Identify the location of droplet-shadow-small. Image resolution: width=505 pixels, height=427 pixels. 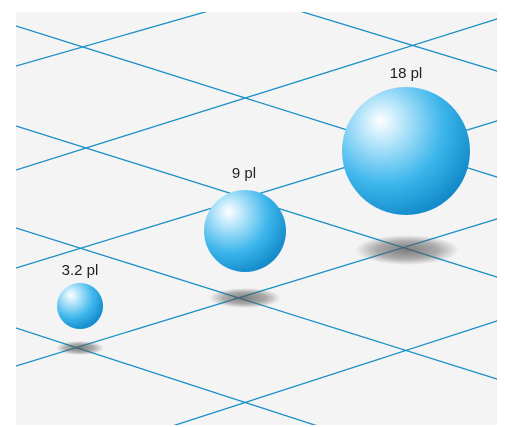
(80, 348).